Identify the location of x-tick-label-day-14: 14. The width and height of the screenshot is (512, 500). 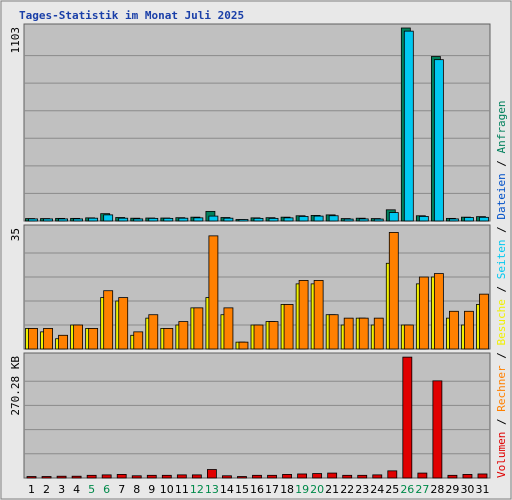
(227, 489).